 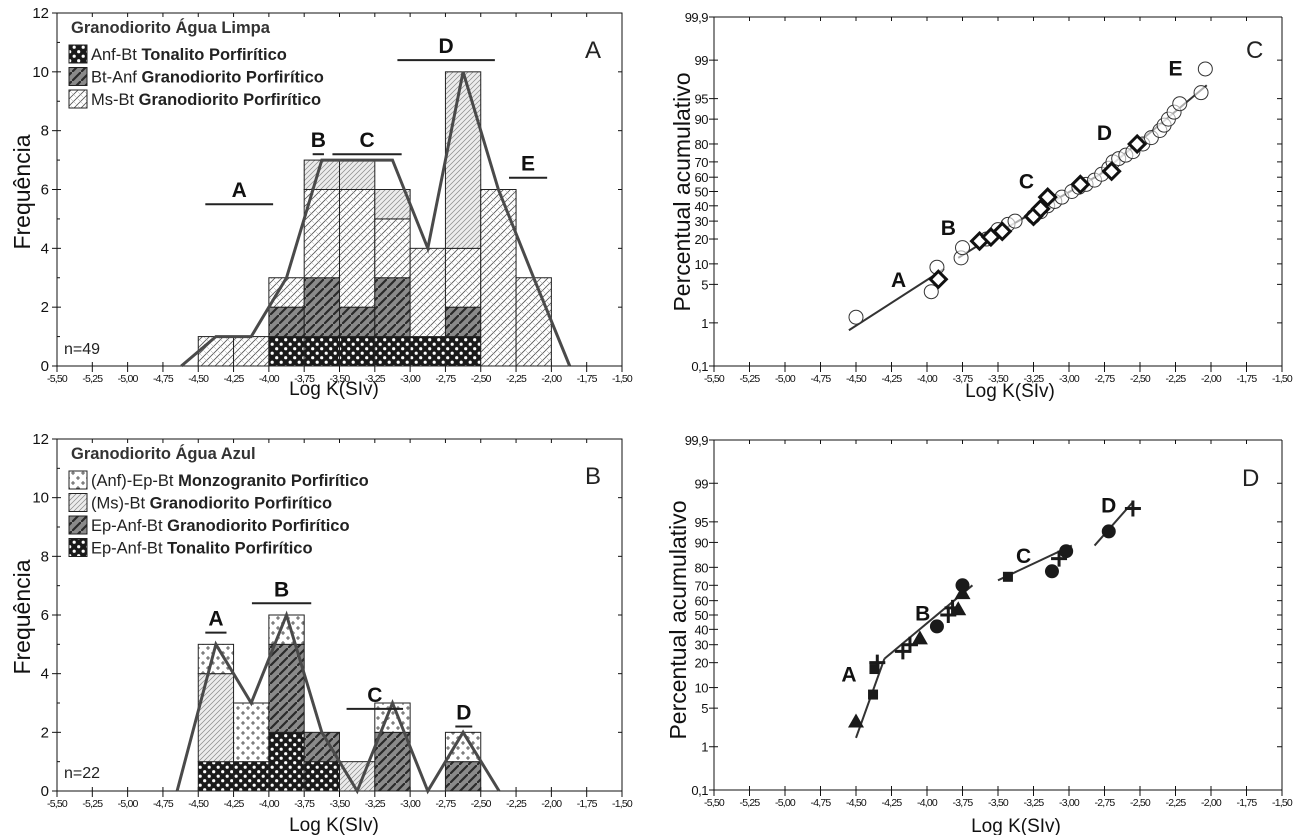 I want to click on panel-b-xtick-label: -4,75, so click(x=163, y=804).